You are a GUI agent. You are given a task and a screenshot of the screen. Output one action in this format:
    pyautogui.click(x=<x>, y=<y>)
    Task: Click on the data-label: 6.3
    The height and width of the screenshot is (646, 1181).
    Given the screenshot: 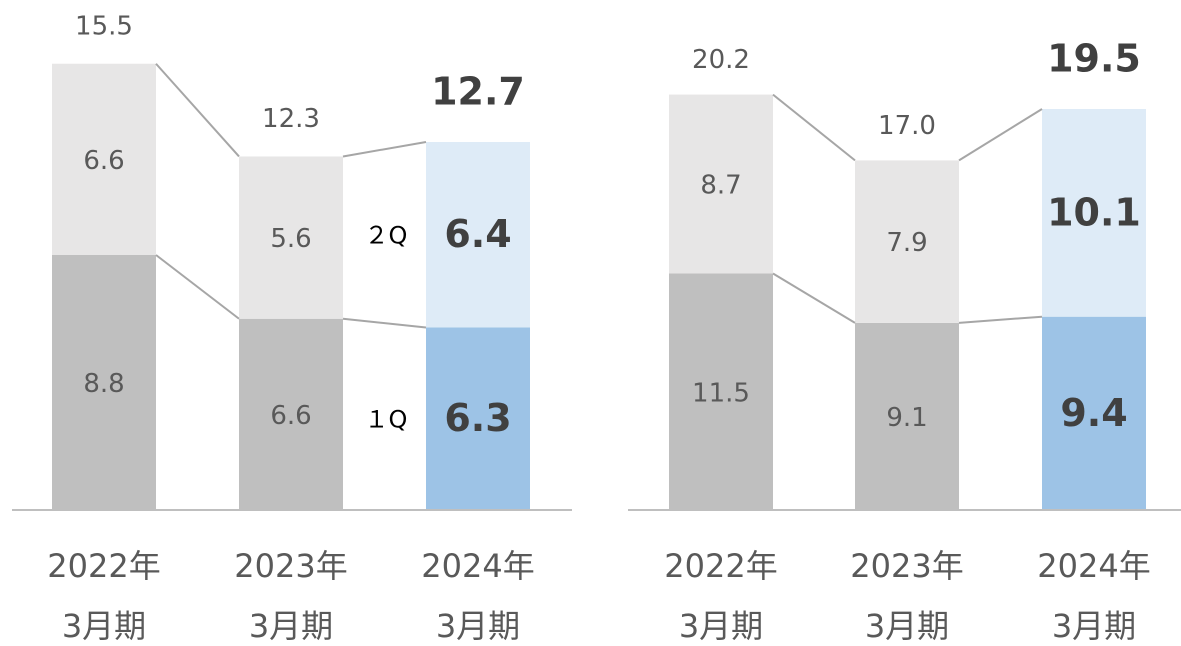 What is the action you would take?
    pyautogui.click(x=477, y=418)
    